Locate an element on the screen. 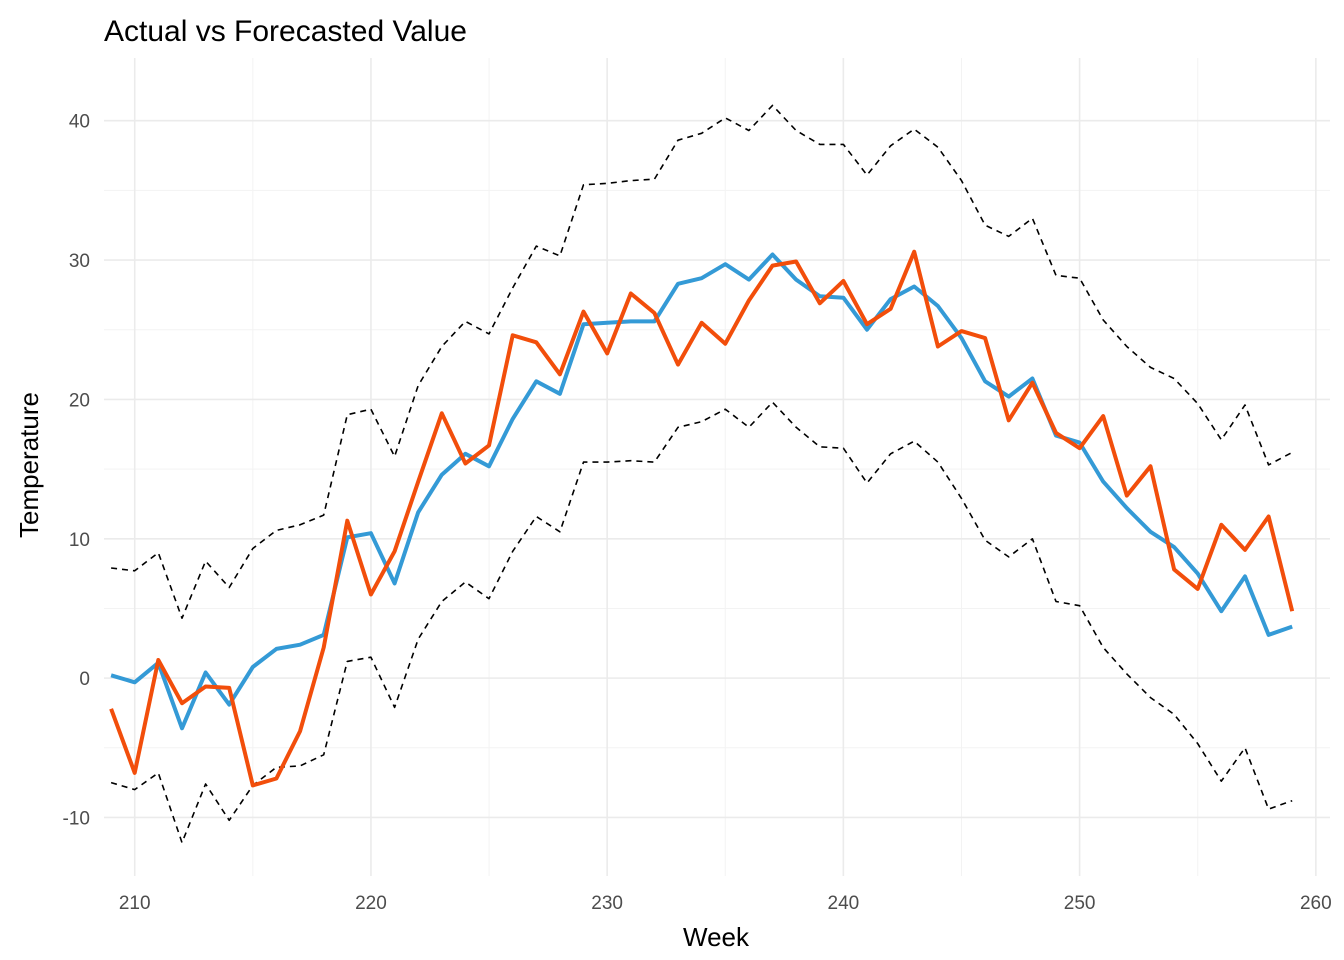  x-tick-label: 220 is located at coordinates (371, 903).